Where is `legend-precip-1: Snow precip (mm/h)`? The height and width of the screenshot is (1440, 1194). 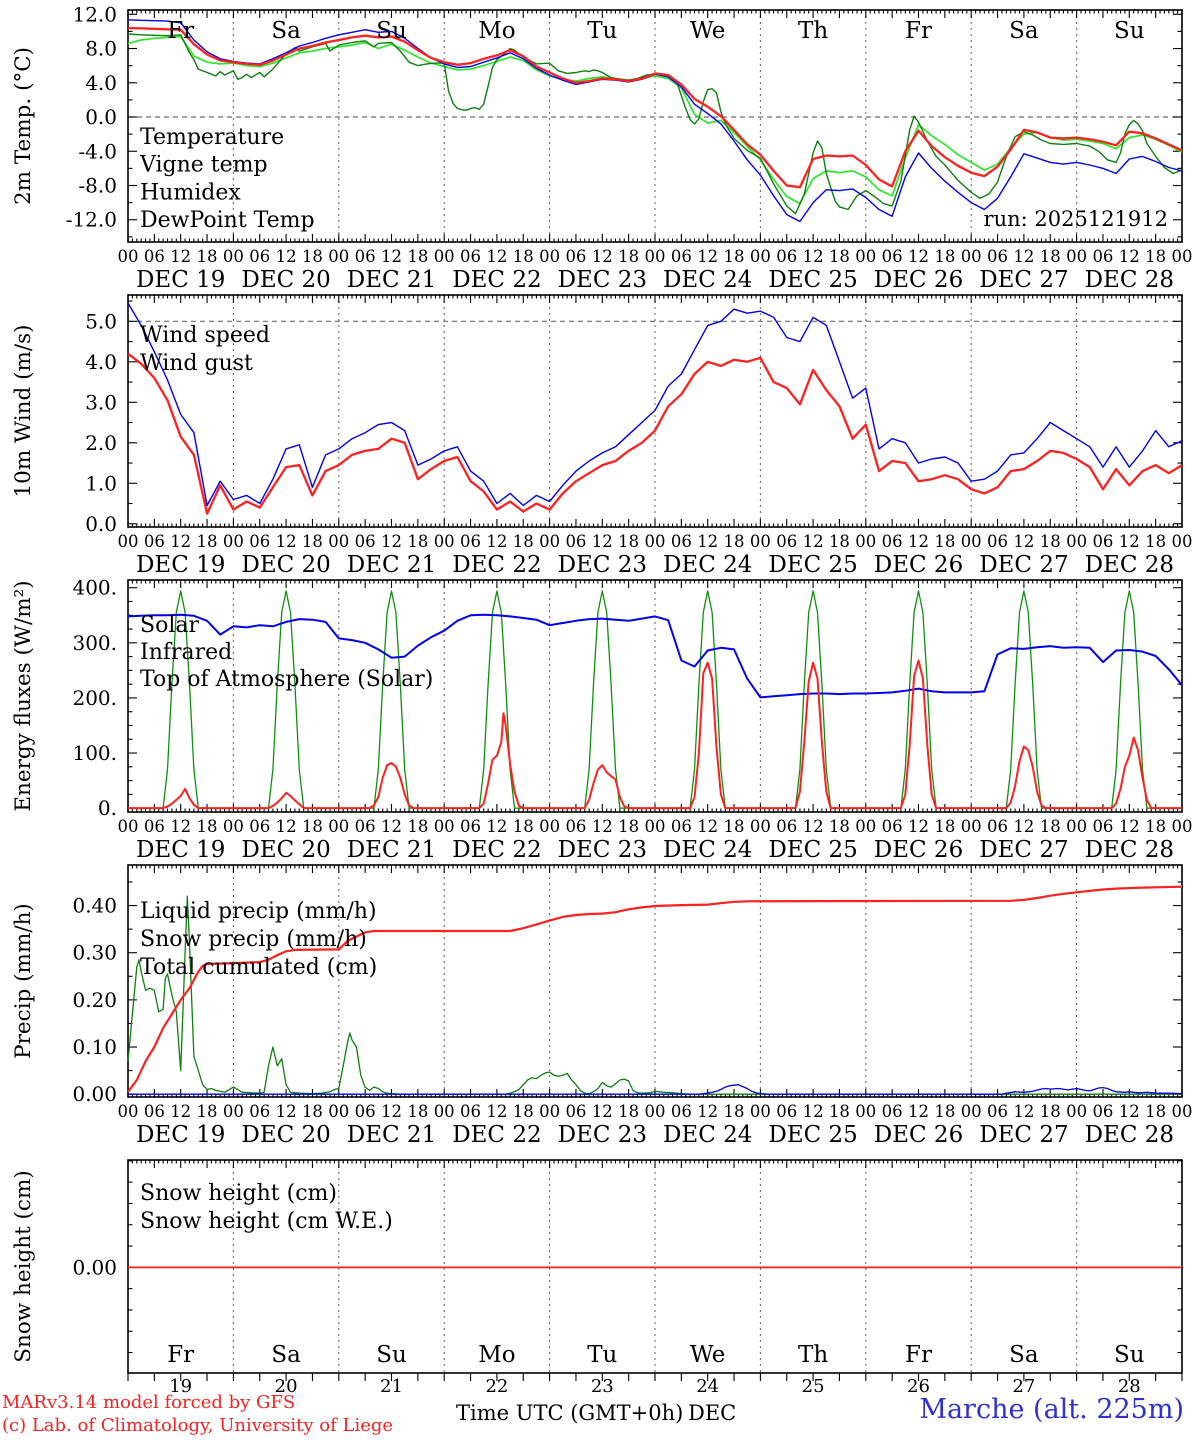
legend-precip-1: Snow precip (mm/h) is located at coordinates (253, 939).